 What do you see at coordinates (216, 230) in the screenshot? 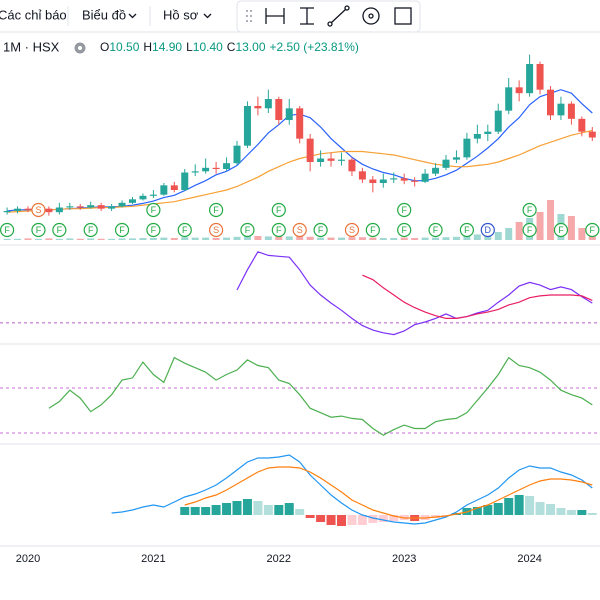
I see `event-marker: S` at bounding box center [216, 230].